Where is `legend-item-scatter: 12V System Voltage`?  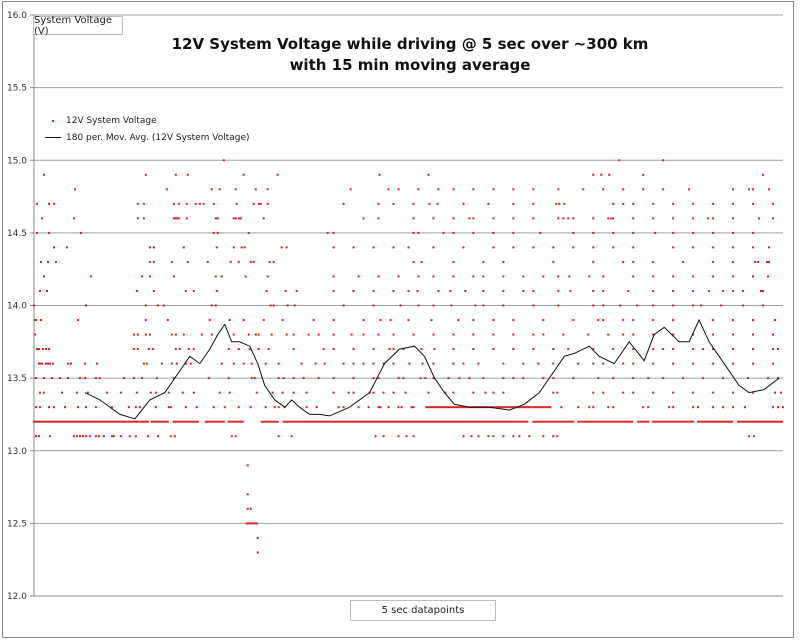
legend-item-scatter: 12V System Voltage is located at coordinates (147, 120).